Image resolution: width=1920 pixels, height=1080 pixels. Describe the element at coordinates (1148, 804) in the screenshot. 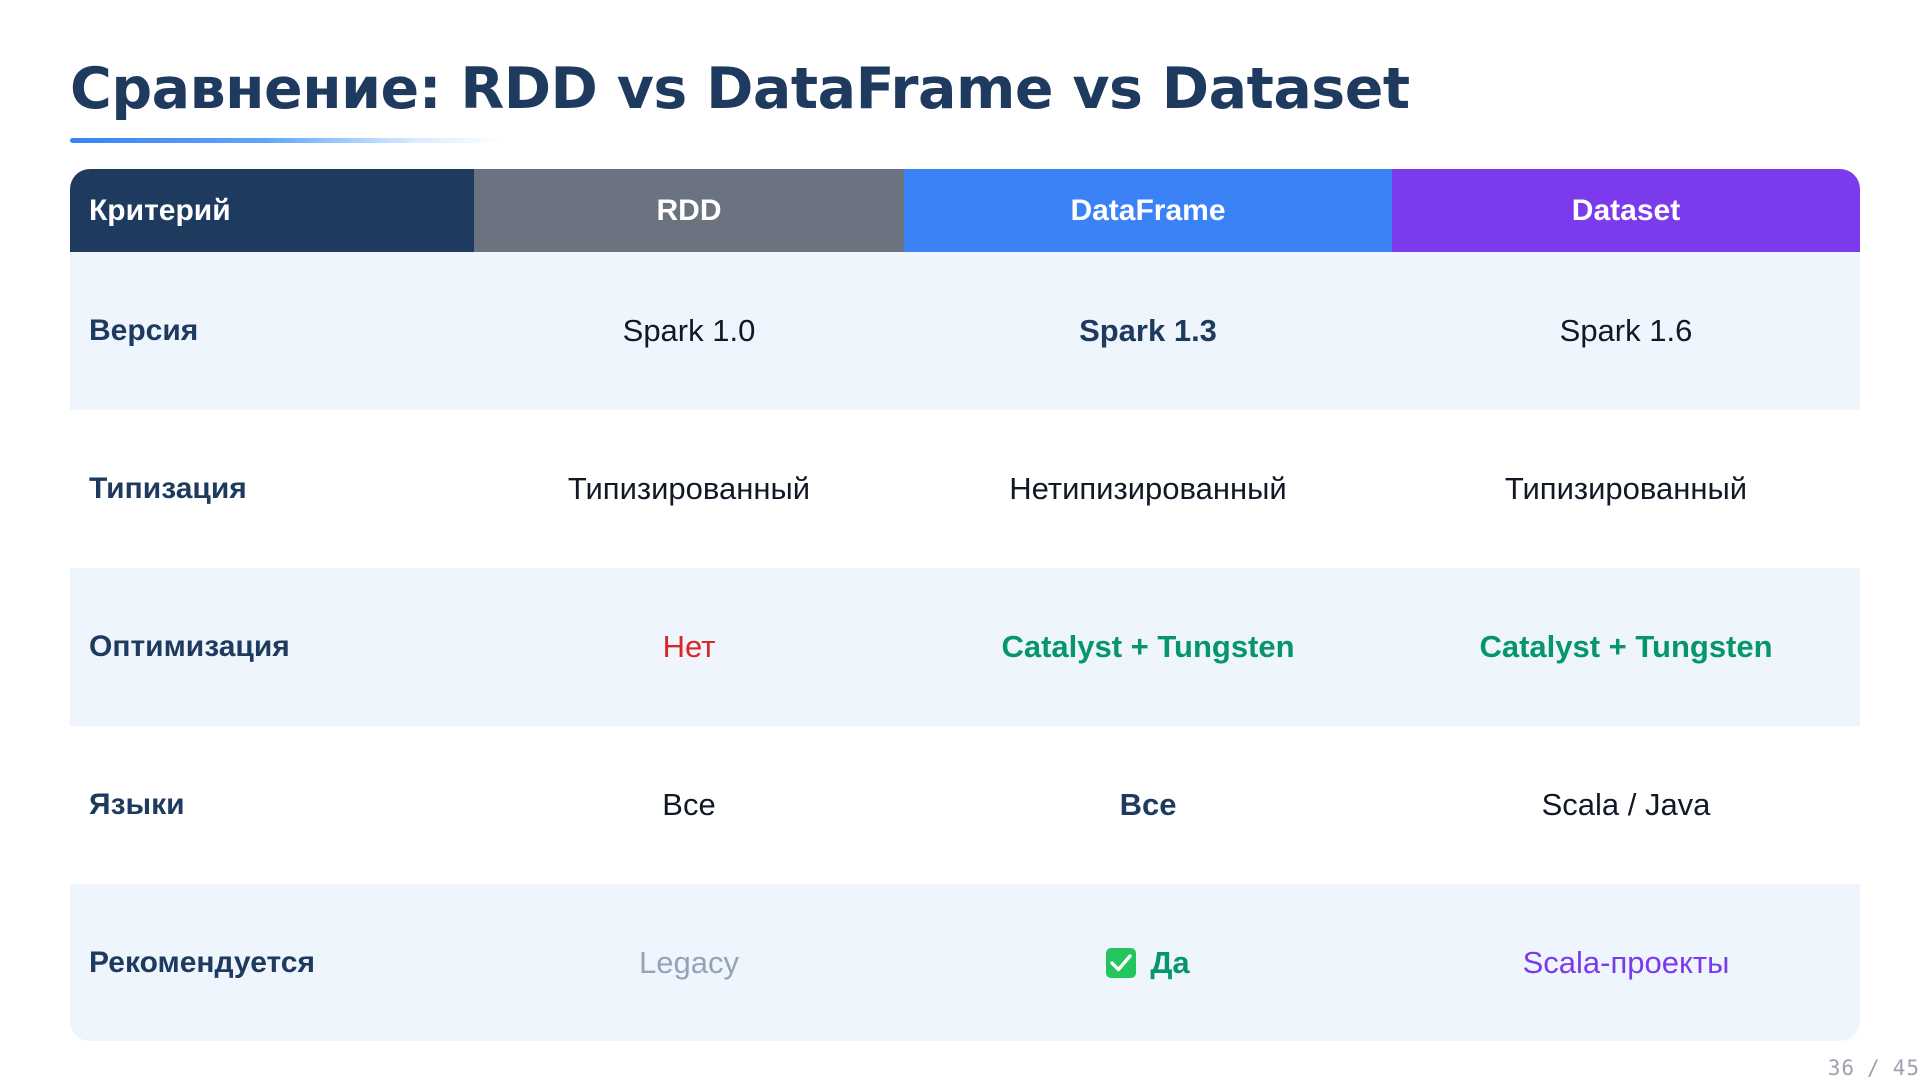

I see `dataframe-value: Все` at that location.